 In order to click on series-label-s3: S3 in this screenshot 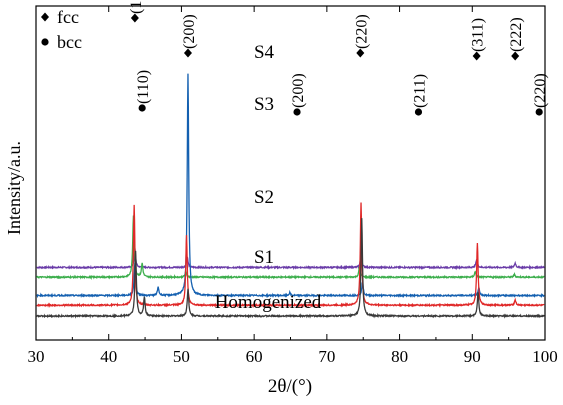, I will do `click(264, 104)`.